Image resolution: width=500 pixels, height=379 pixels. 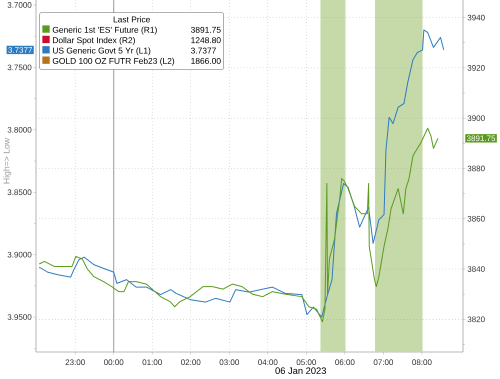 What do you see at coordinates (203, 51) in the screenshot?
I see `annotation: 3.7377` at bounding box center [203, 51].